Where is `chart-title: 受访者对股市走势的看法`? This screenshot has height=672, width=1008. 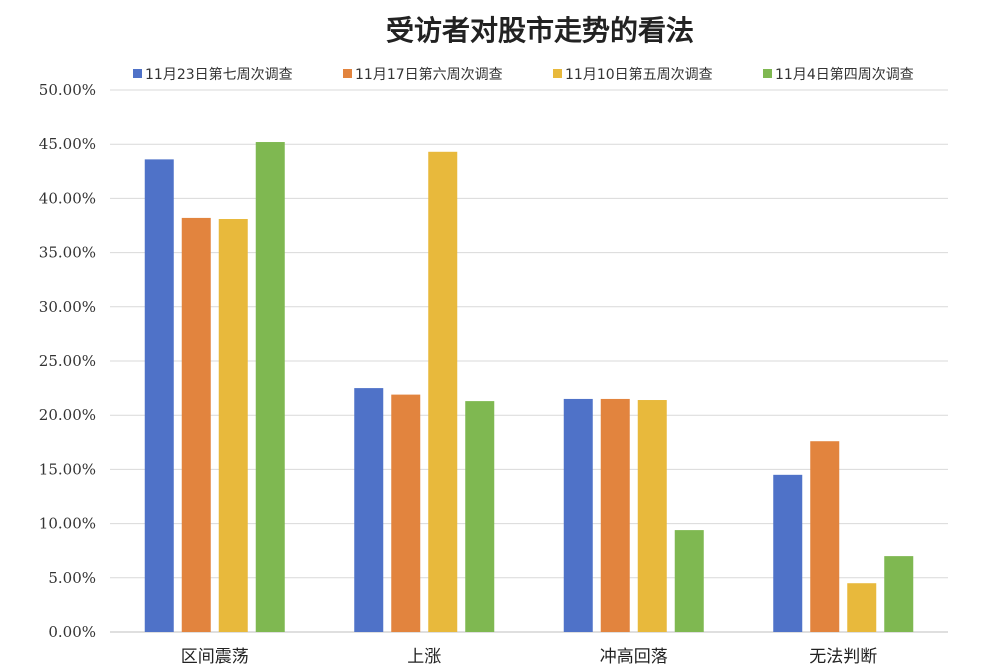
chart-title: 受访者对股市走势的看法 is located at coordinates (540, 30).